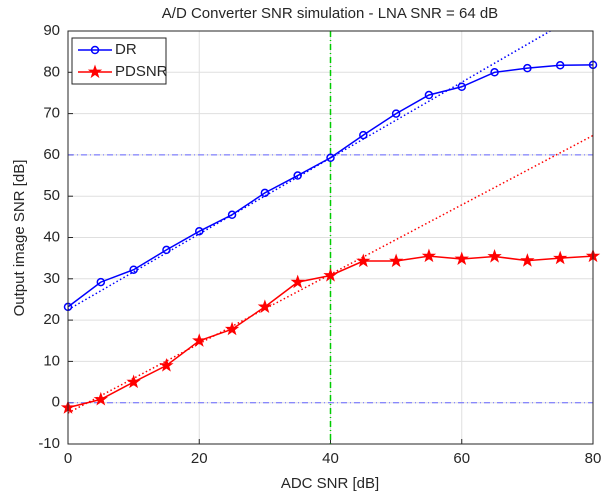 The image size is (603, 504). I want to click on y-tick-label: 10, so click(51, 360).